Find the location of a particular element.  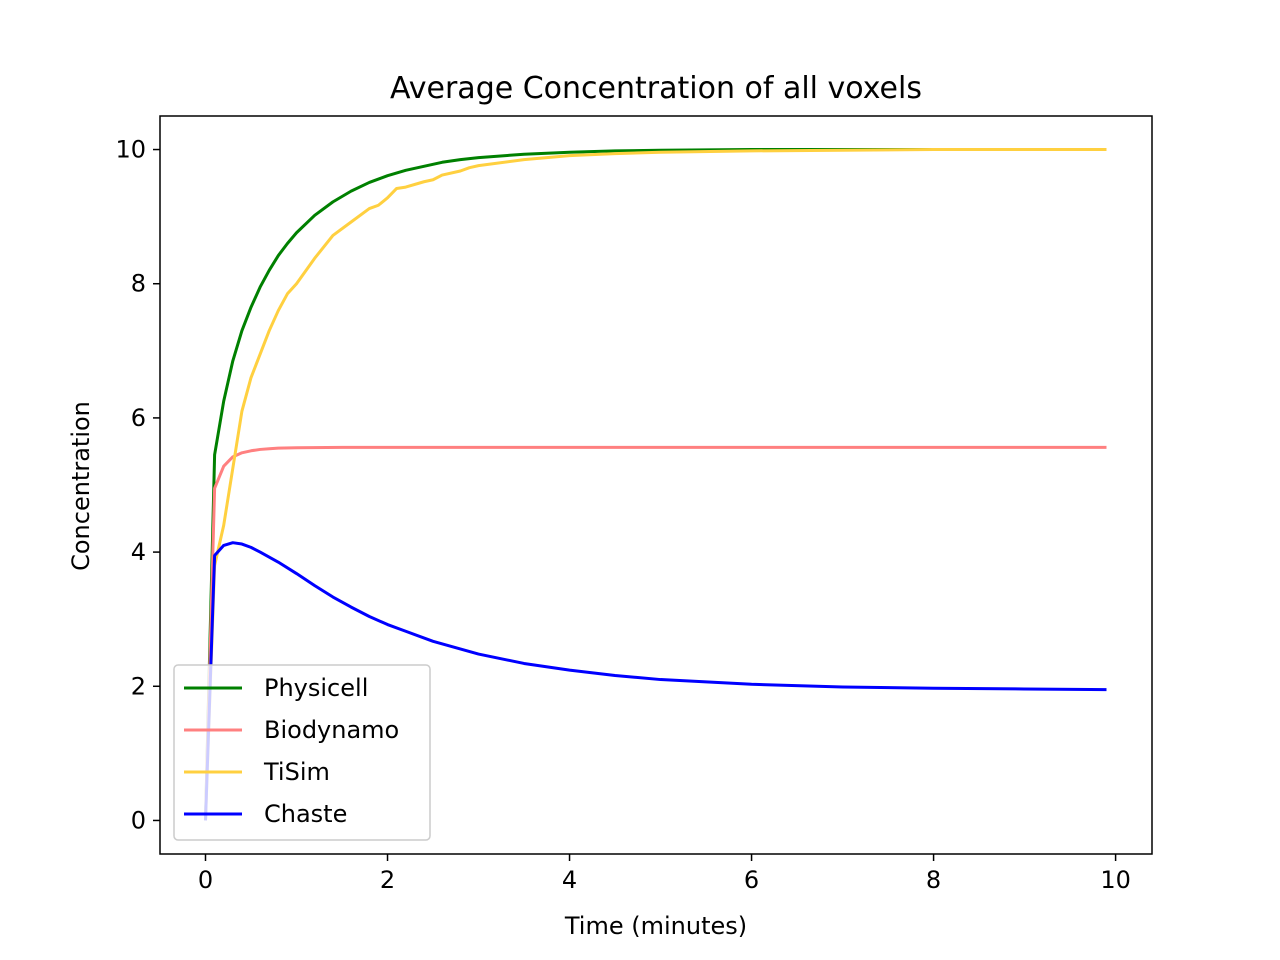

chart-title: Average Concentration of all voxels is located at coordinates (656, 88).